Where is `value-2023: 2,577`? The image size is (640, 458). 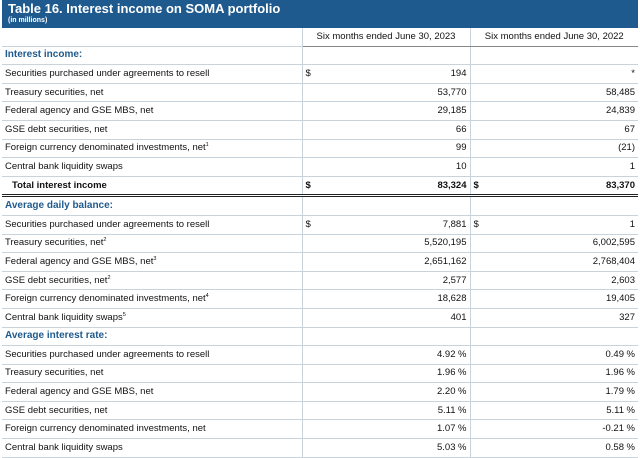
value-2023: 2,577 is located at coordinates (396, 281).